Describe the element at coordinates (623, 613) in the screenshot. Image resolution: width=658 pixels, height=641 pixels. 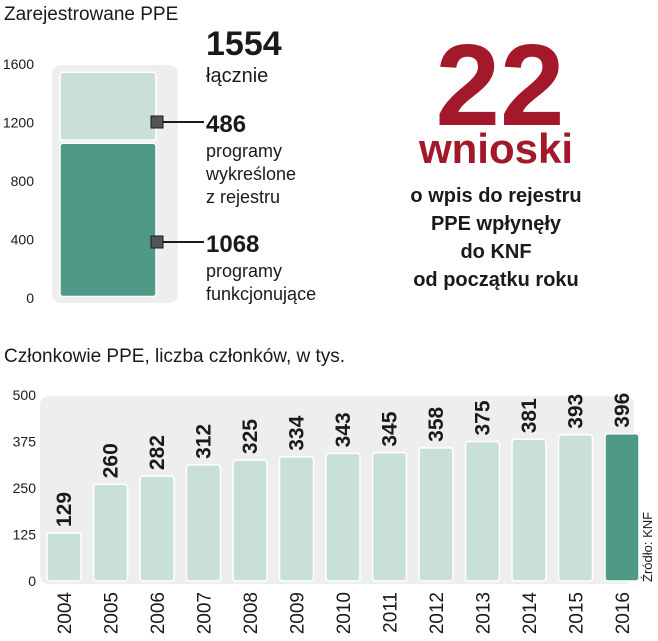
I see `members-x-tick-label: 2016` at that location.